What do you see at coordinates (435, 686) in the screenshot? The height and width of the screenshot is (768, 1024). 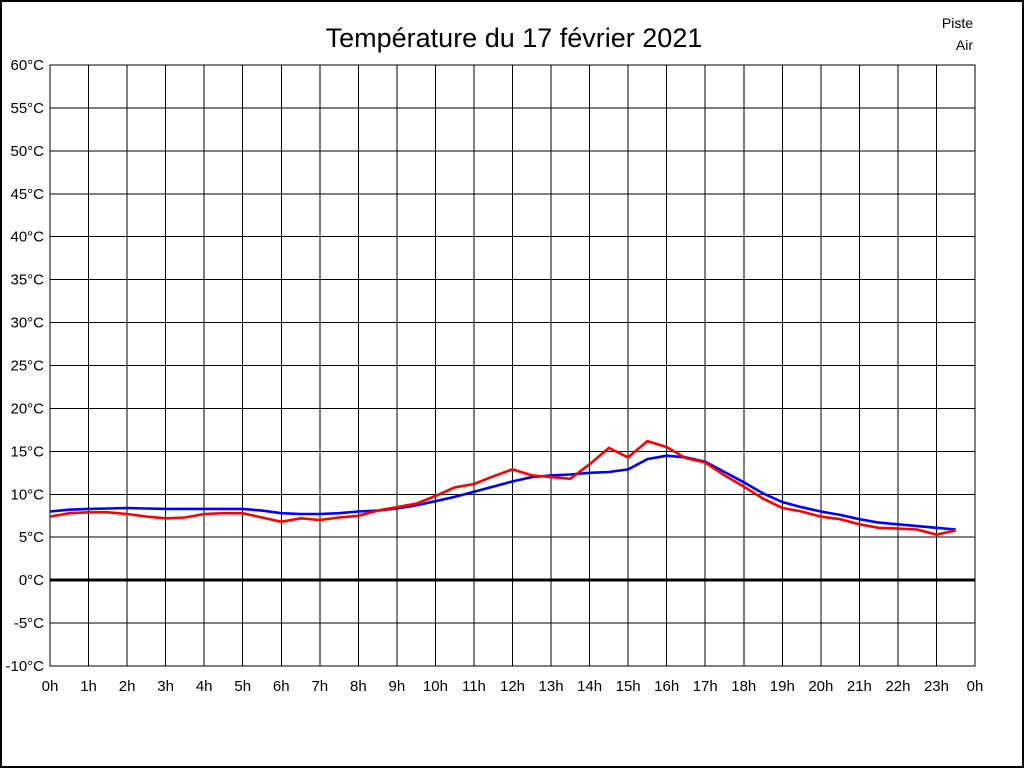 I see `x-tick-label: 10h` at bounding box center [435, 686].